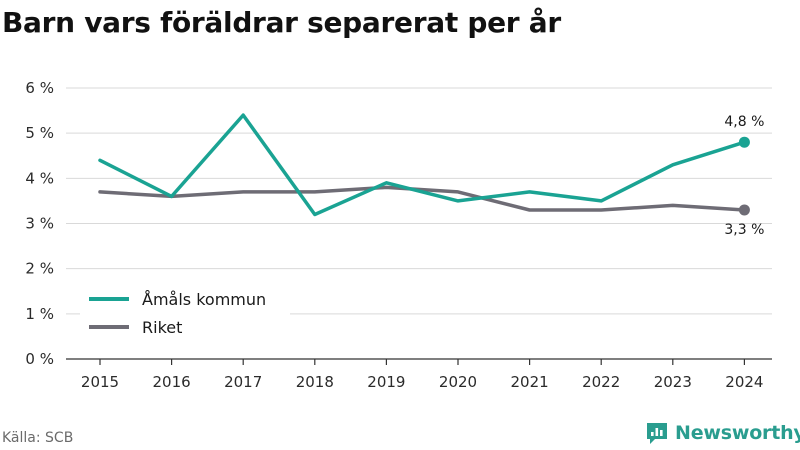 This screenshot has width=800, height=450. I want to click on x-tick-label: 2016, so click(172, 382).